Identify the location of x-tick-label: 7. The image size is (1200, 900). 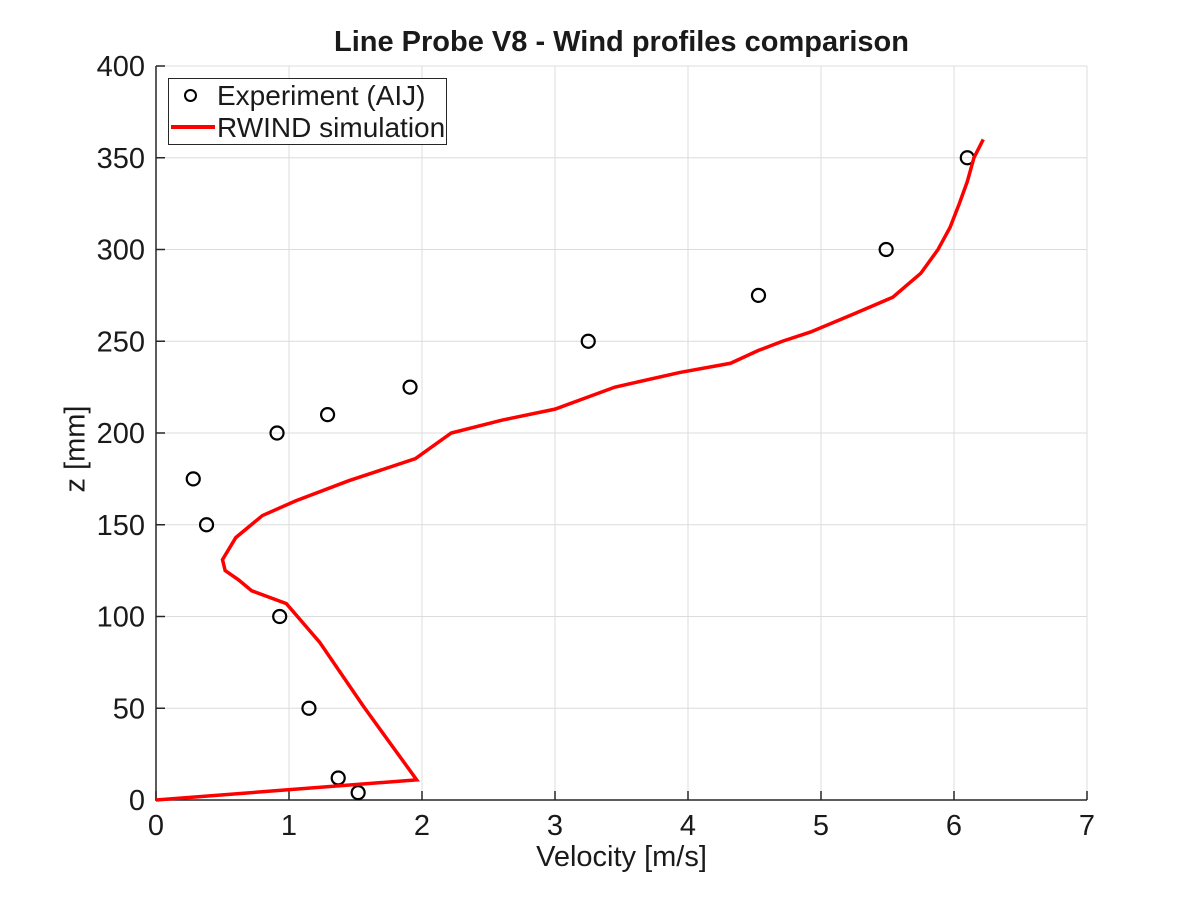
(1087, 826).